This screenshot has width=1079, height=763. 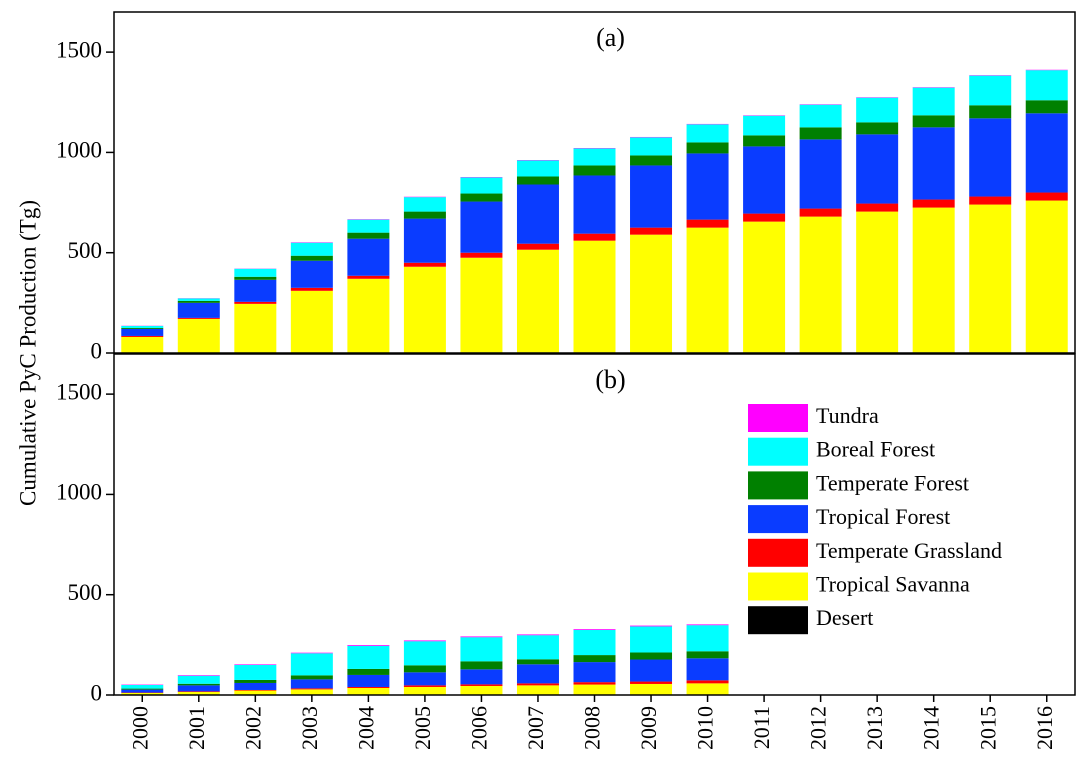 What do you see at coordinates (761, 727) in the screenshot?
I see `x-tick-label: 2011` at bounding box center [761, 727].